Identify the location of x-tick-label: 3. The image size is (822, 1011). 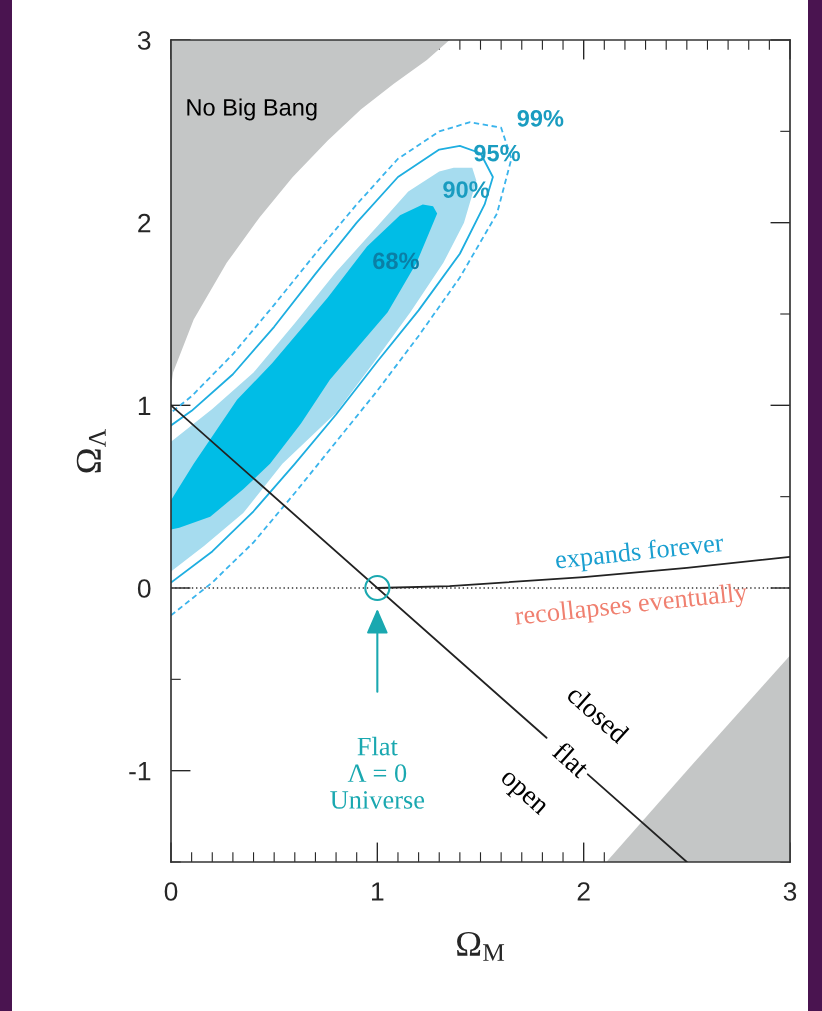
(790, 891).